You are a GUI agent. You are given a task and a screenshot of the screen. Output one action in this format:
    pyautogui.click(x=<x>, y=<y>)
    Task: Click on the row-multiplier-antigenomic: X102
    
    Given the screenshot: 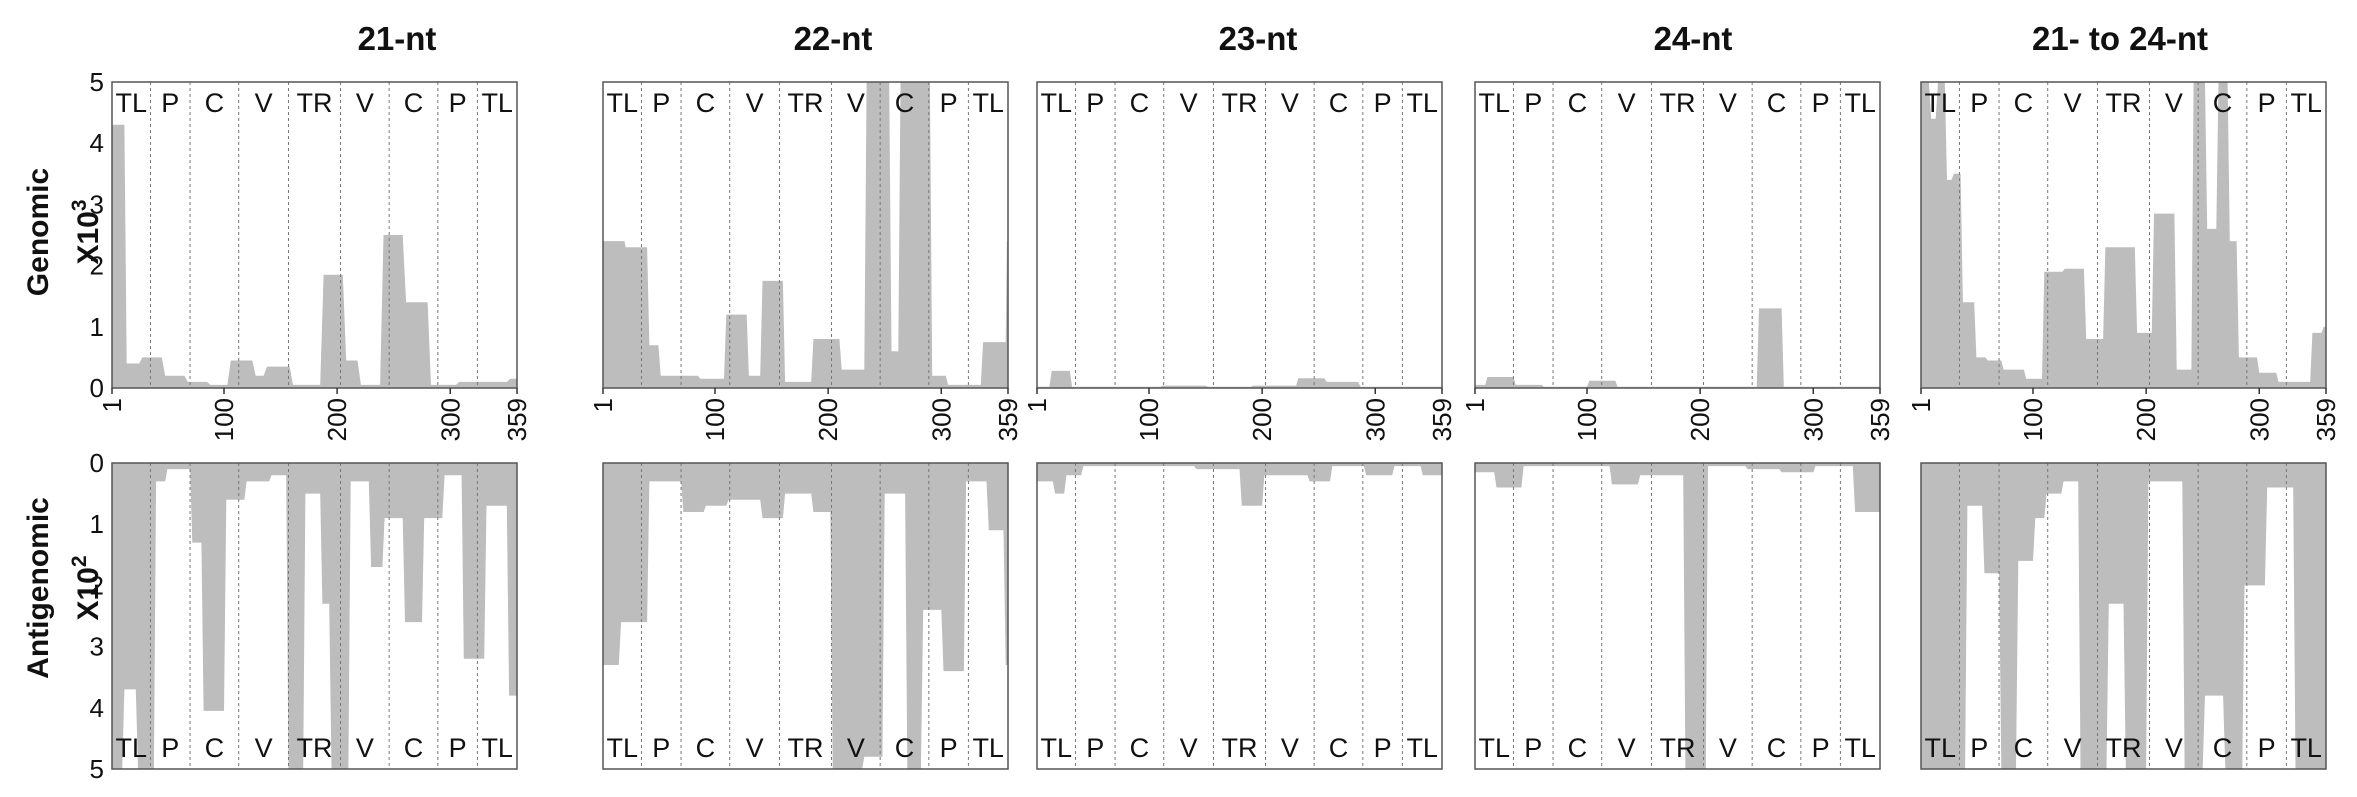 What is the action you would take?
    pyautogui.click(x=86, y=587)
    